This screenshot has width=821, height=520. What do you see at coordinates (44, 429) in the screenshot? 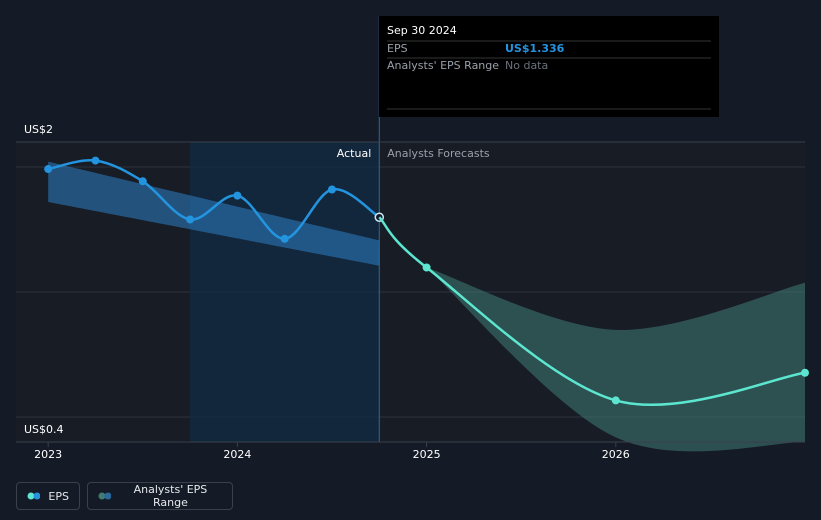
I see `y-tick-label: US$0.4` at bounding box center [44, 429].